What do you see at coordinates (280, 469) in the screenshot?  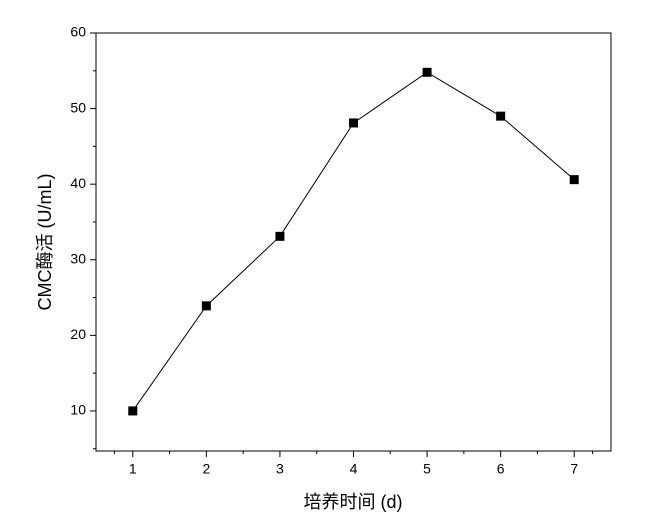 I see `x-tick-label: 3` at bounding box center [280, 469].